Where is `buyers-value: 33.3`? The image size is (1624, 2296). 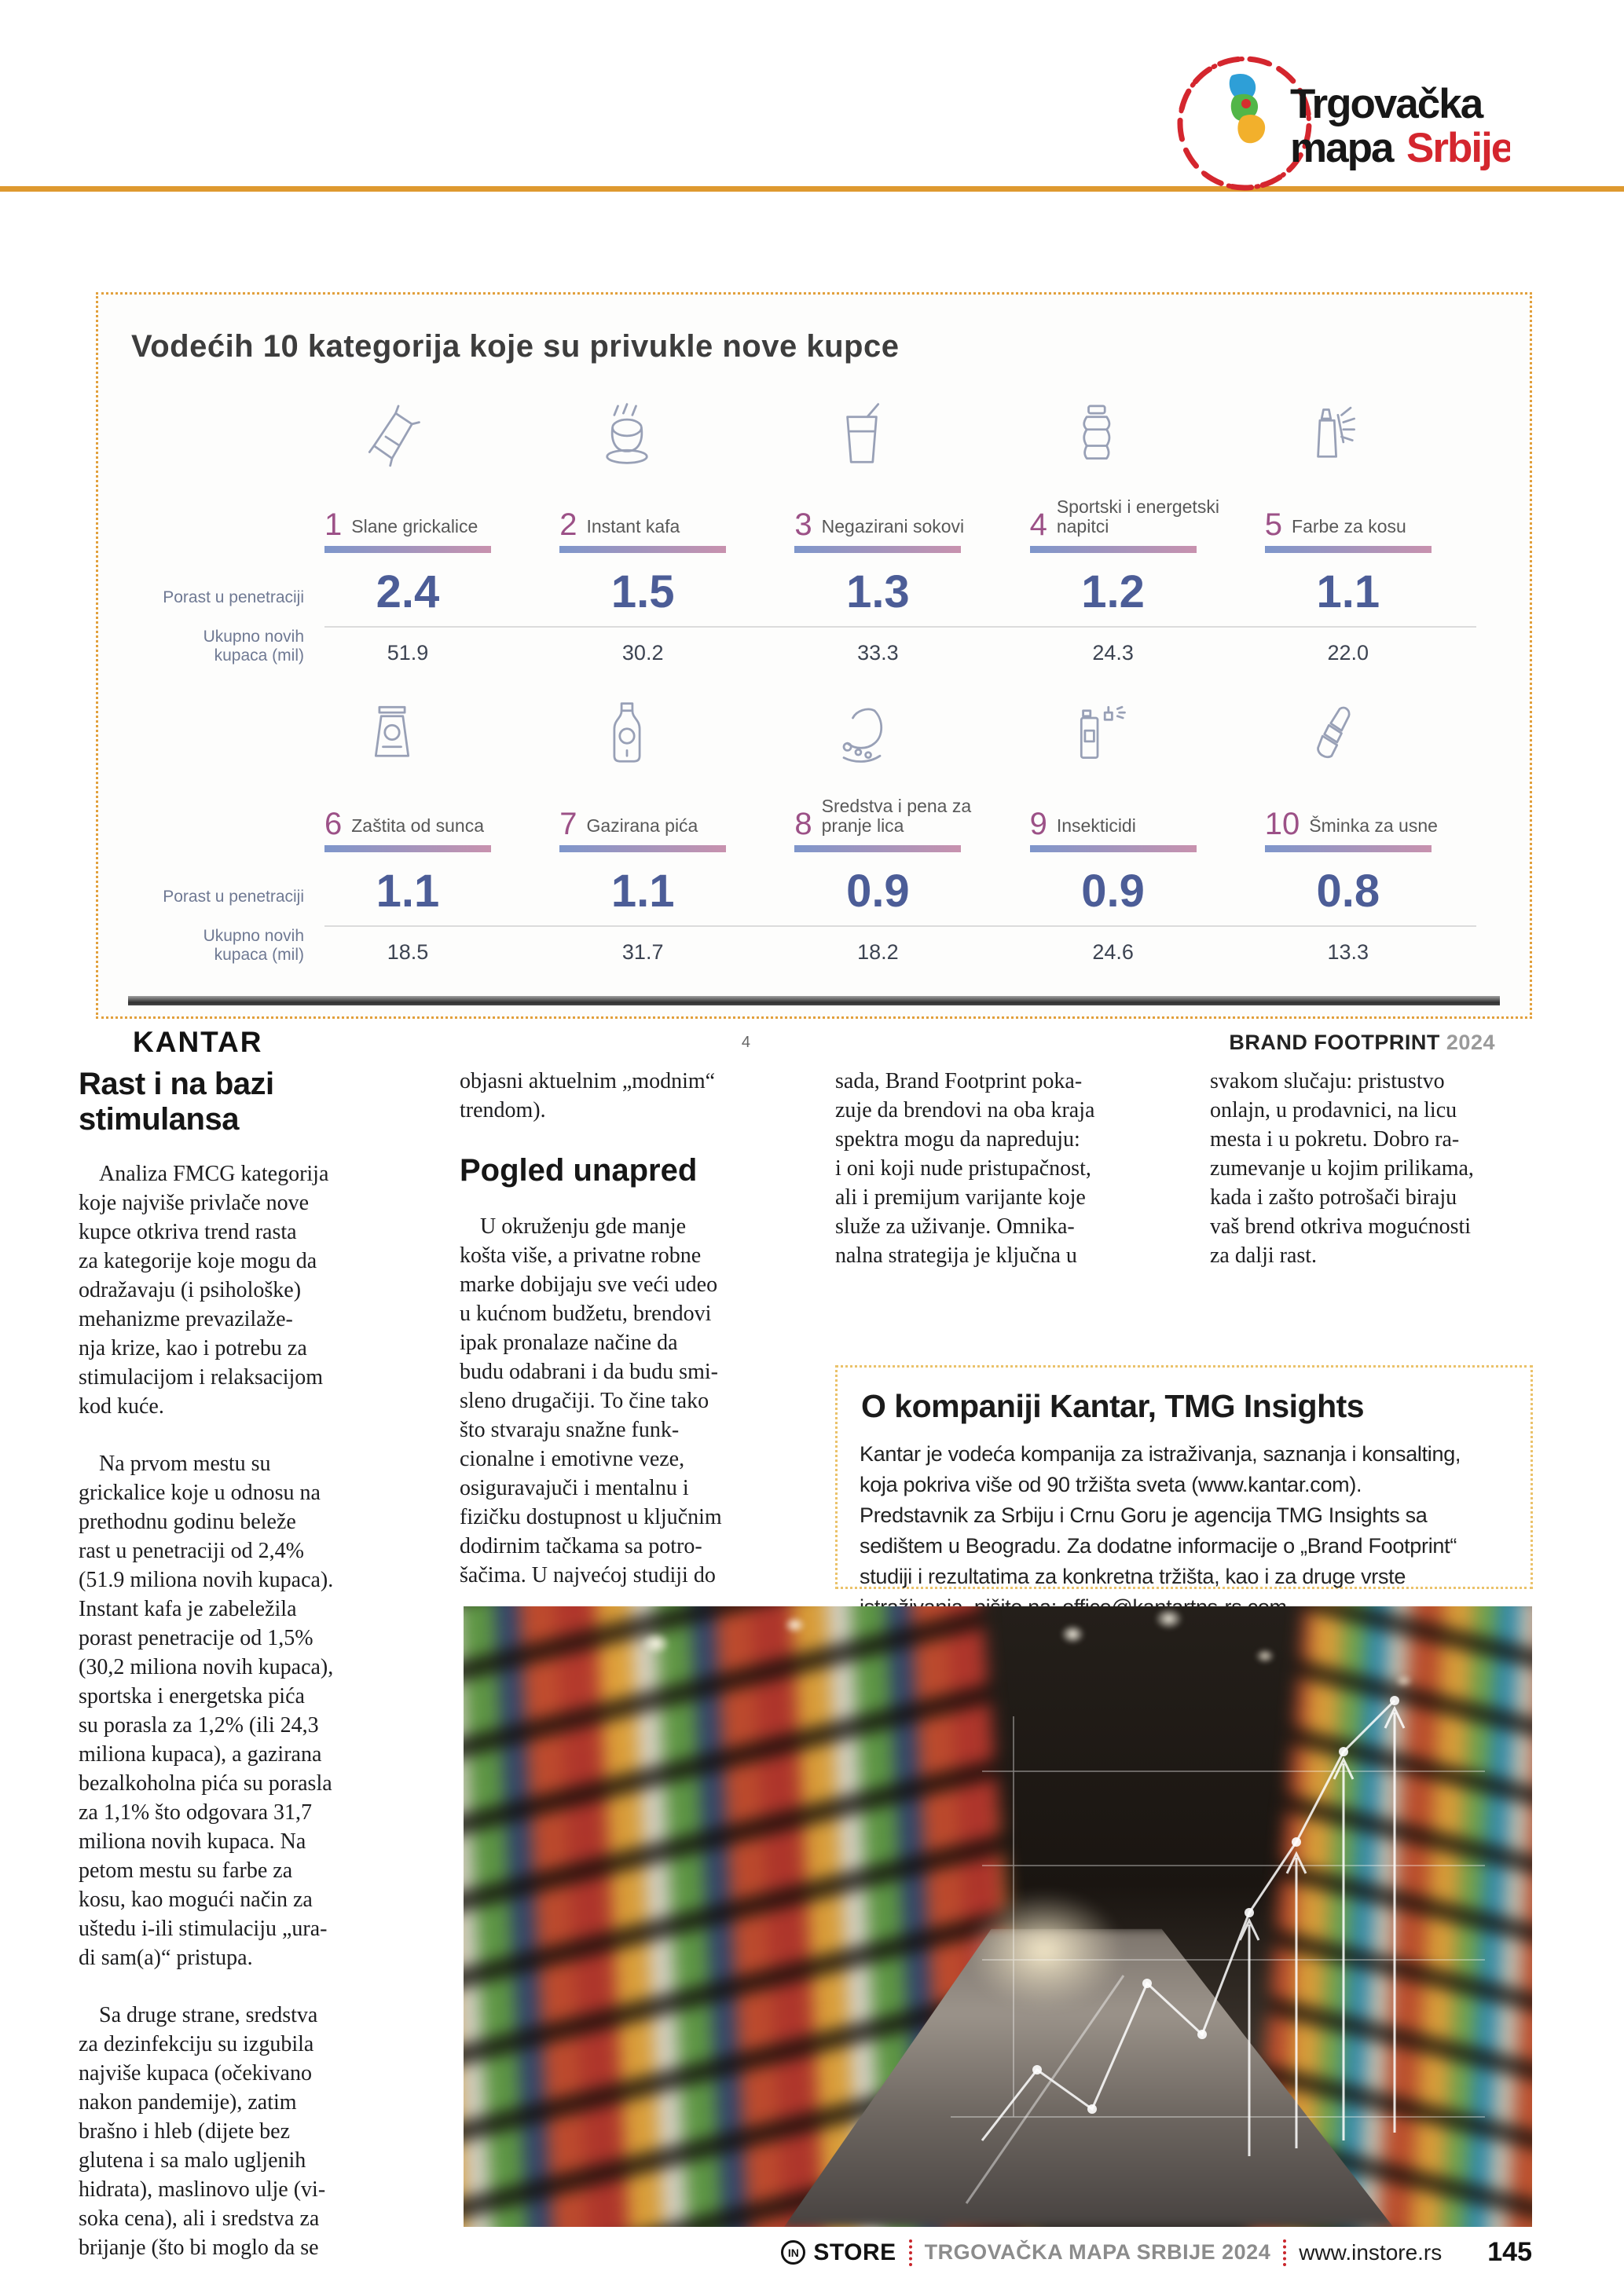
buyers-value: 33.3 is located at coordinates (878, 653).